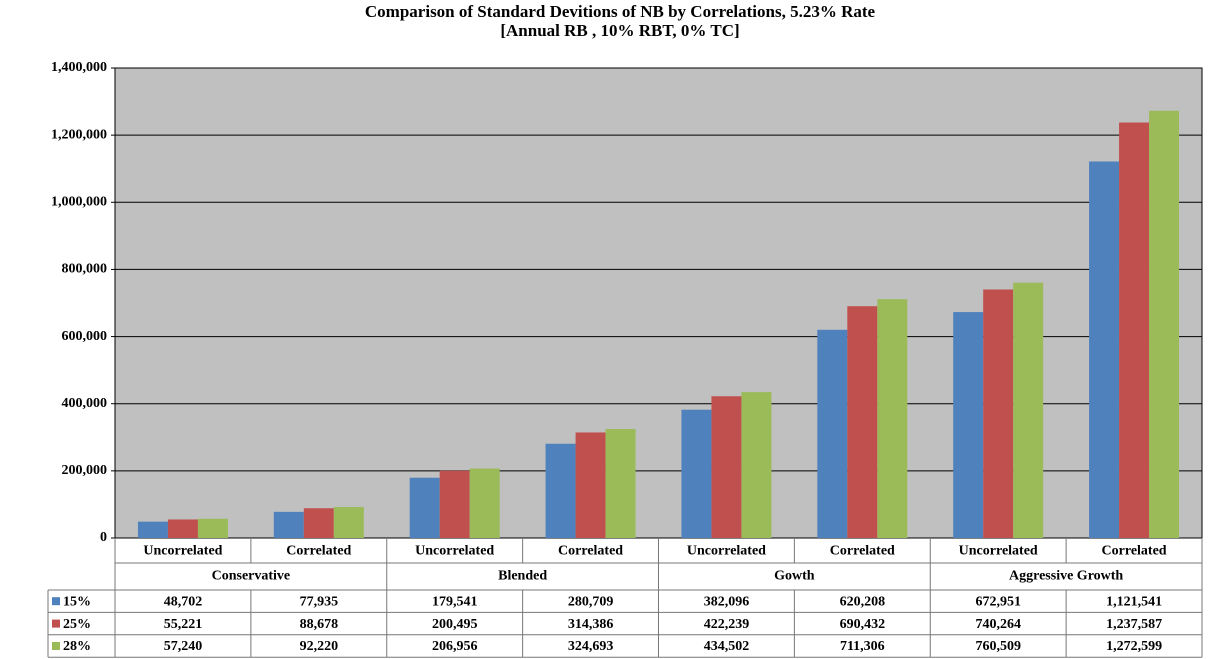  Describe the element at coordinates (863, 624) in the screenshot. I see `table-value: 690,432` at that location.